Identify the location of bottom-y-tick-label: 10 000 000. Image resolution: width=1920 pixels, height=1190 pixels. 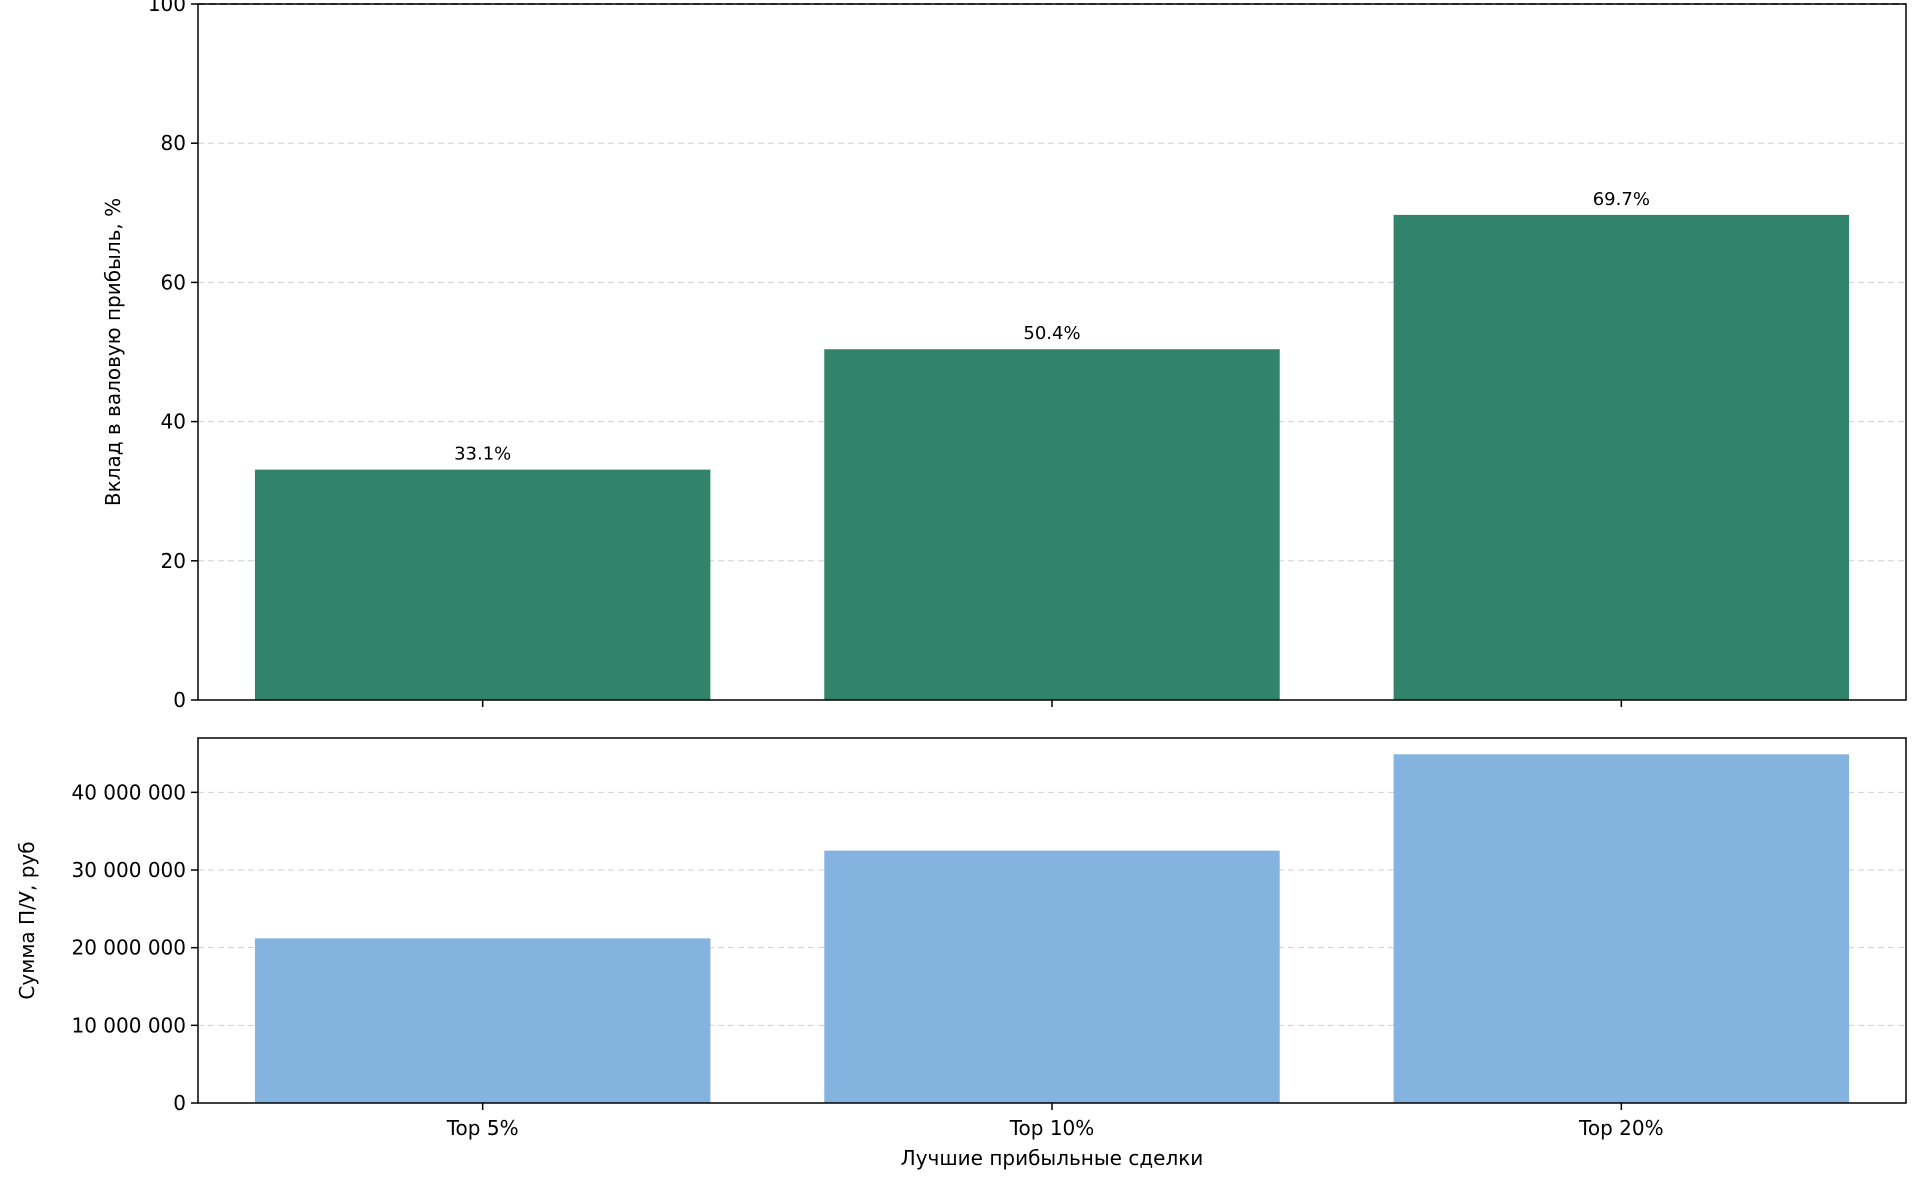
(128, 1025).